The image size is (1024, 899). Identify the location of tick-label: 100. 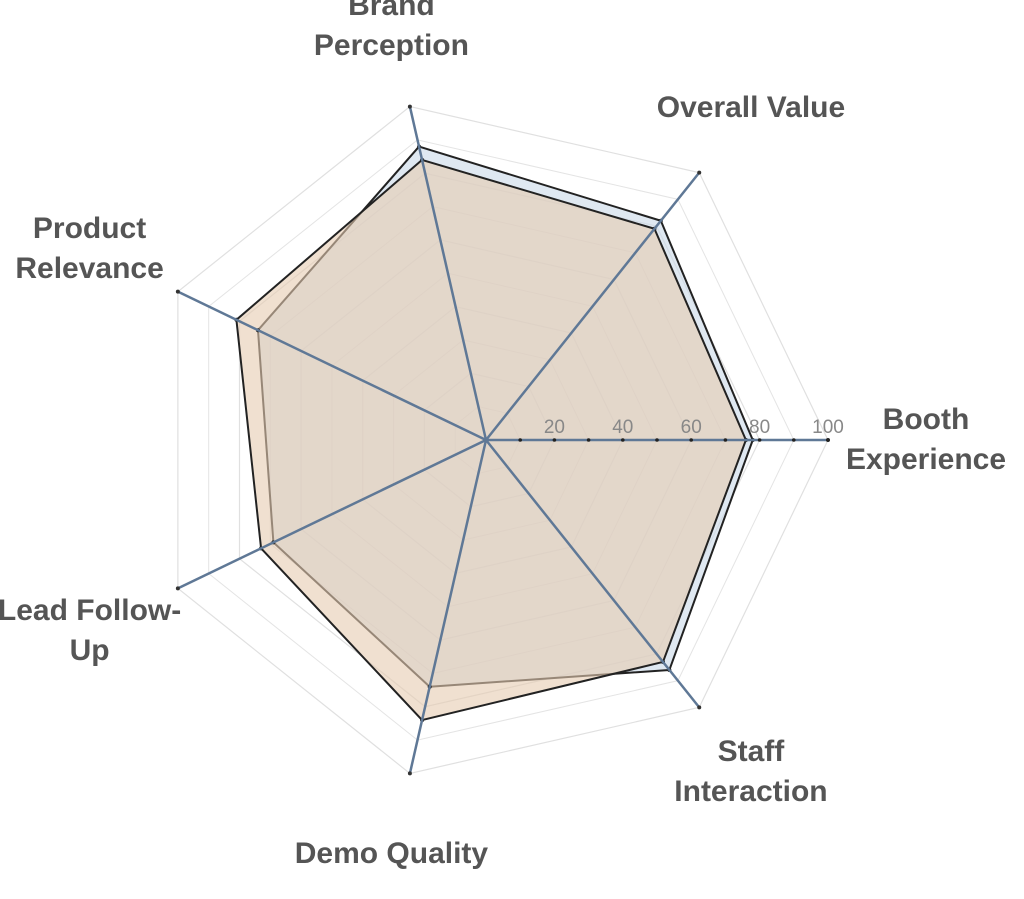
(828, 427).